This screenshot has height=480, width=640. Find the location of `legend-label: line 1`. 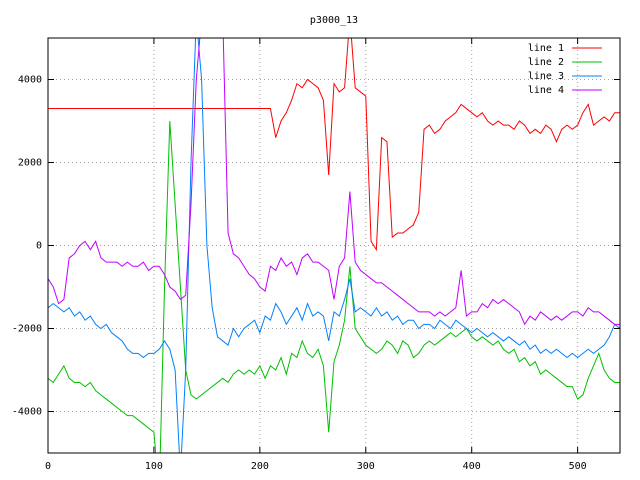

legend-label: line 1 is located at coordinates (546, 48).